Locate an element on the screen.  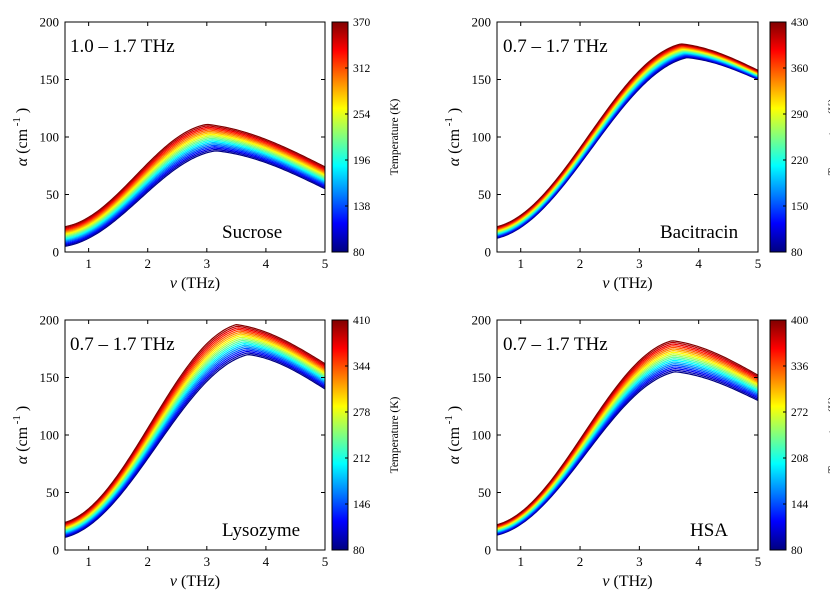
sample-name-label: Bacitracin is located at coordinates (699, 232).